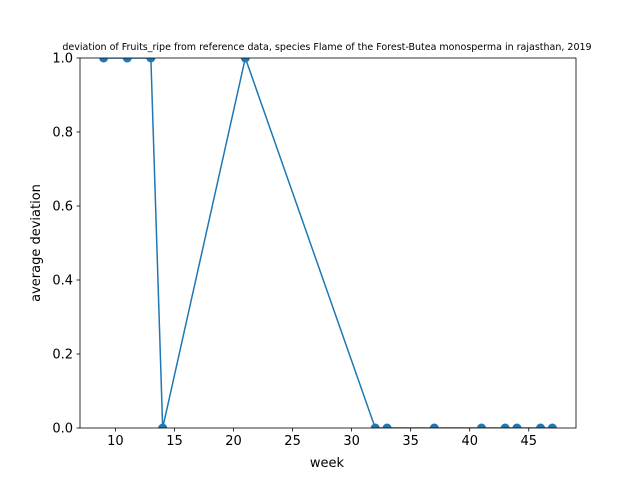  Describe the element at coordinates (327, 463) in the screenshot. I see `x-axis-label: week` at that location.